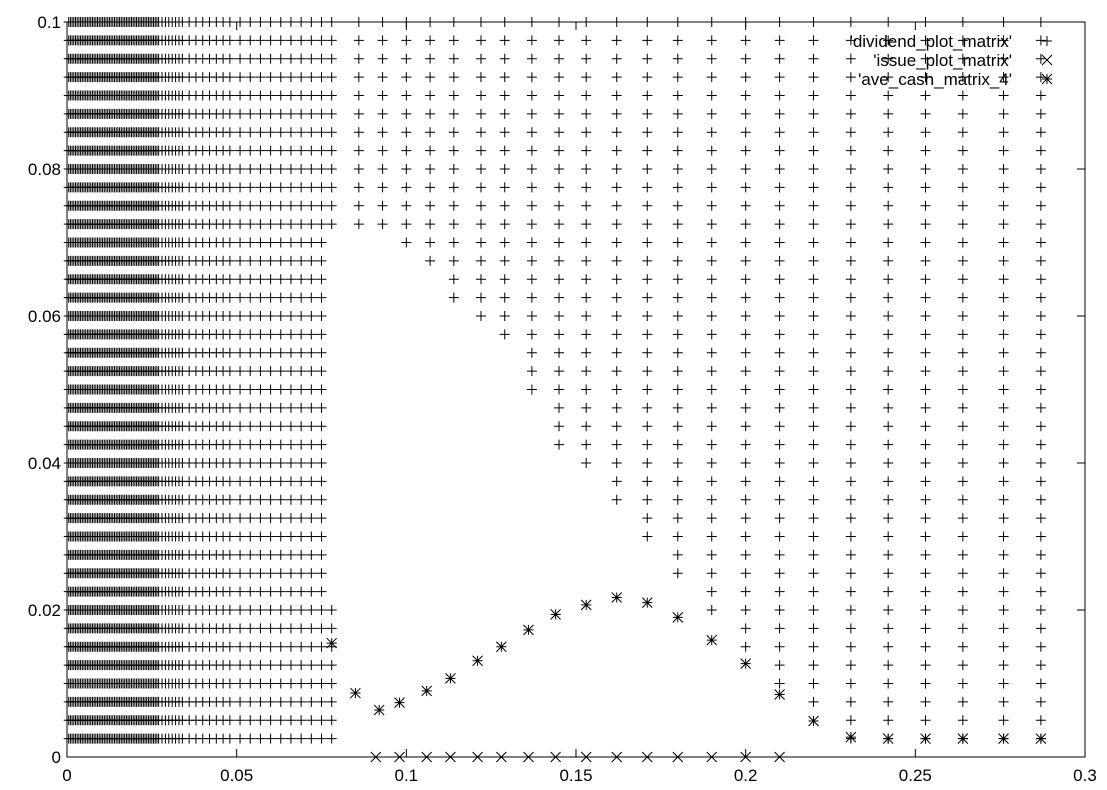  Describe the element at coordinates (66, 775) in the screenshot. I see `x-tick-label: 0` at that location.